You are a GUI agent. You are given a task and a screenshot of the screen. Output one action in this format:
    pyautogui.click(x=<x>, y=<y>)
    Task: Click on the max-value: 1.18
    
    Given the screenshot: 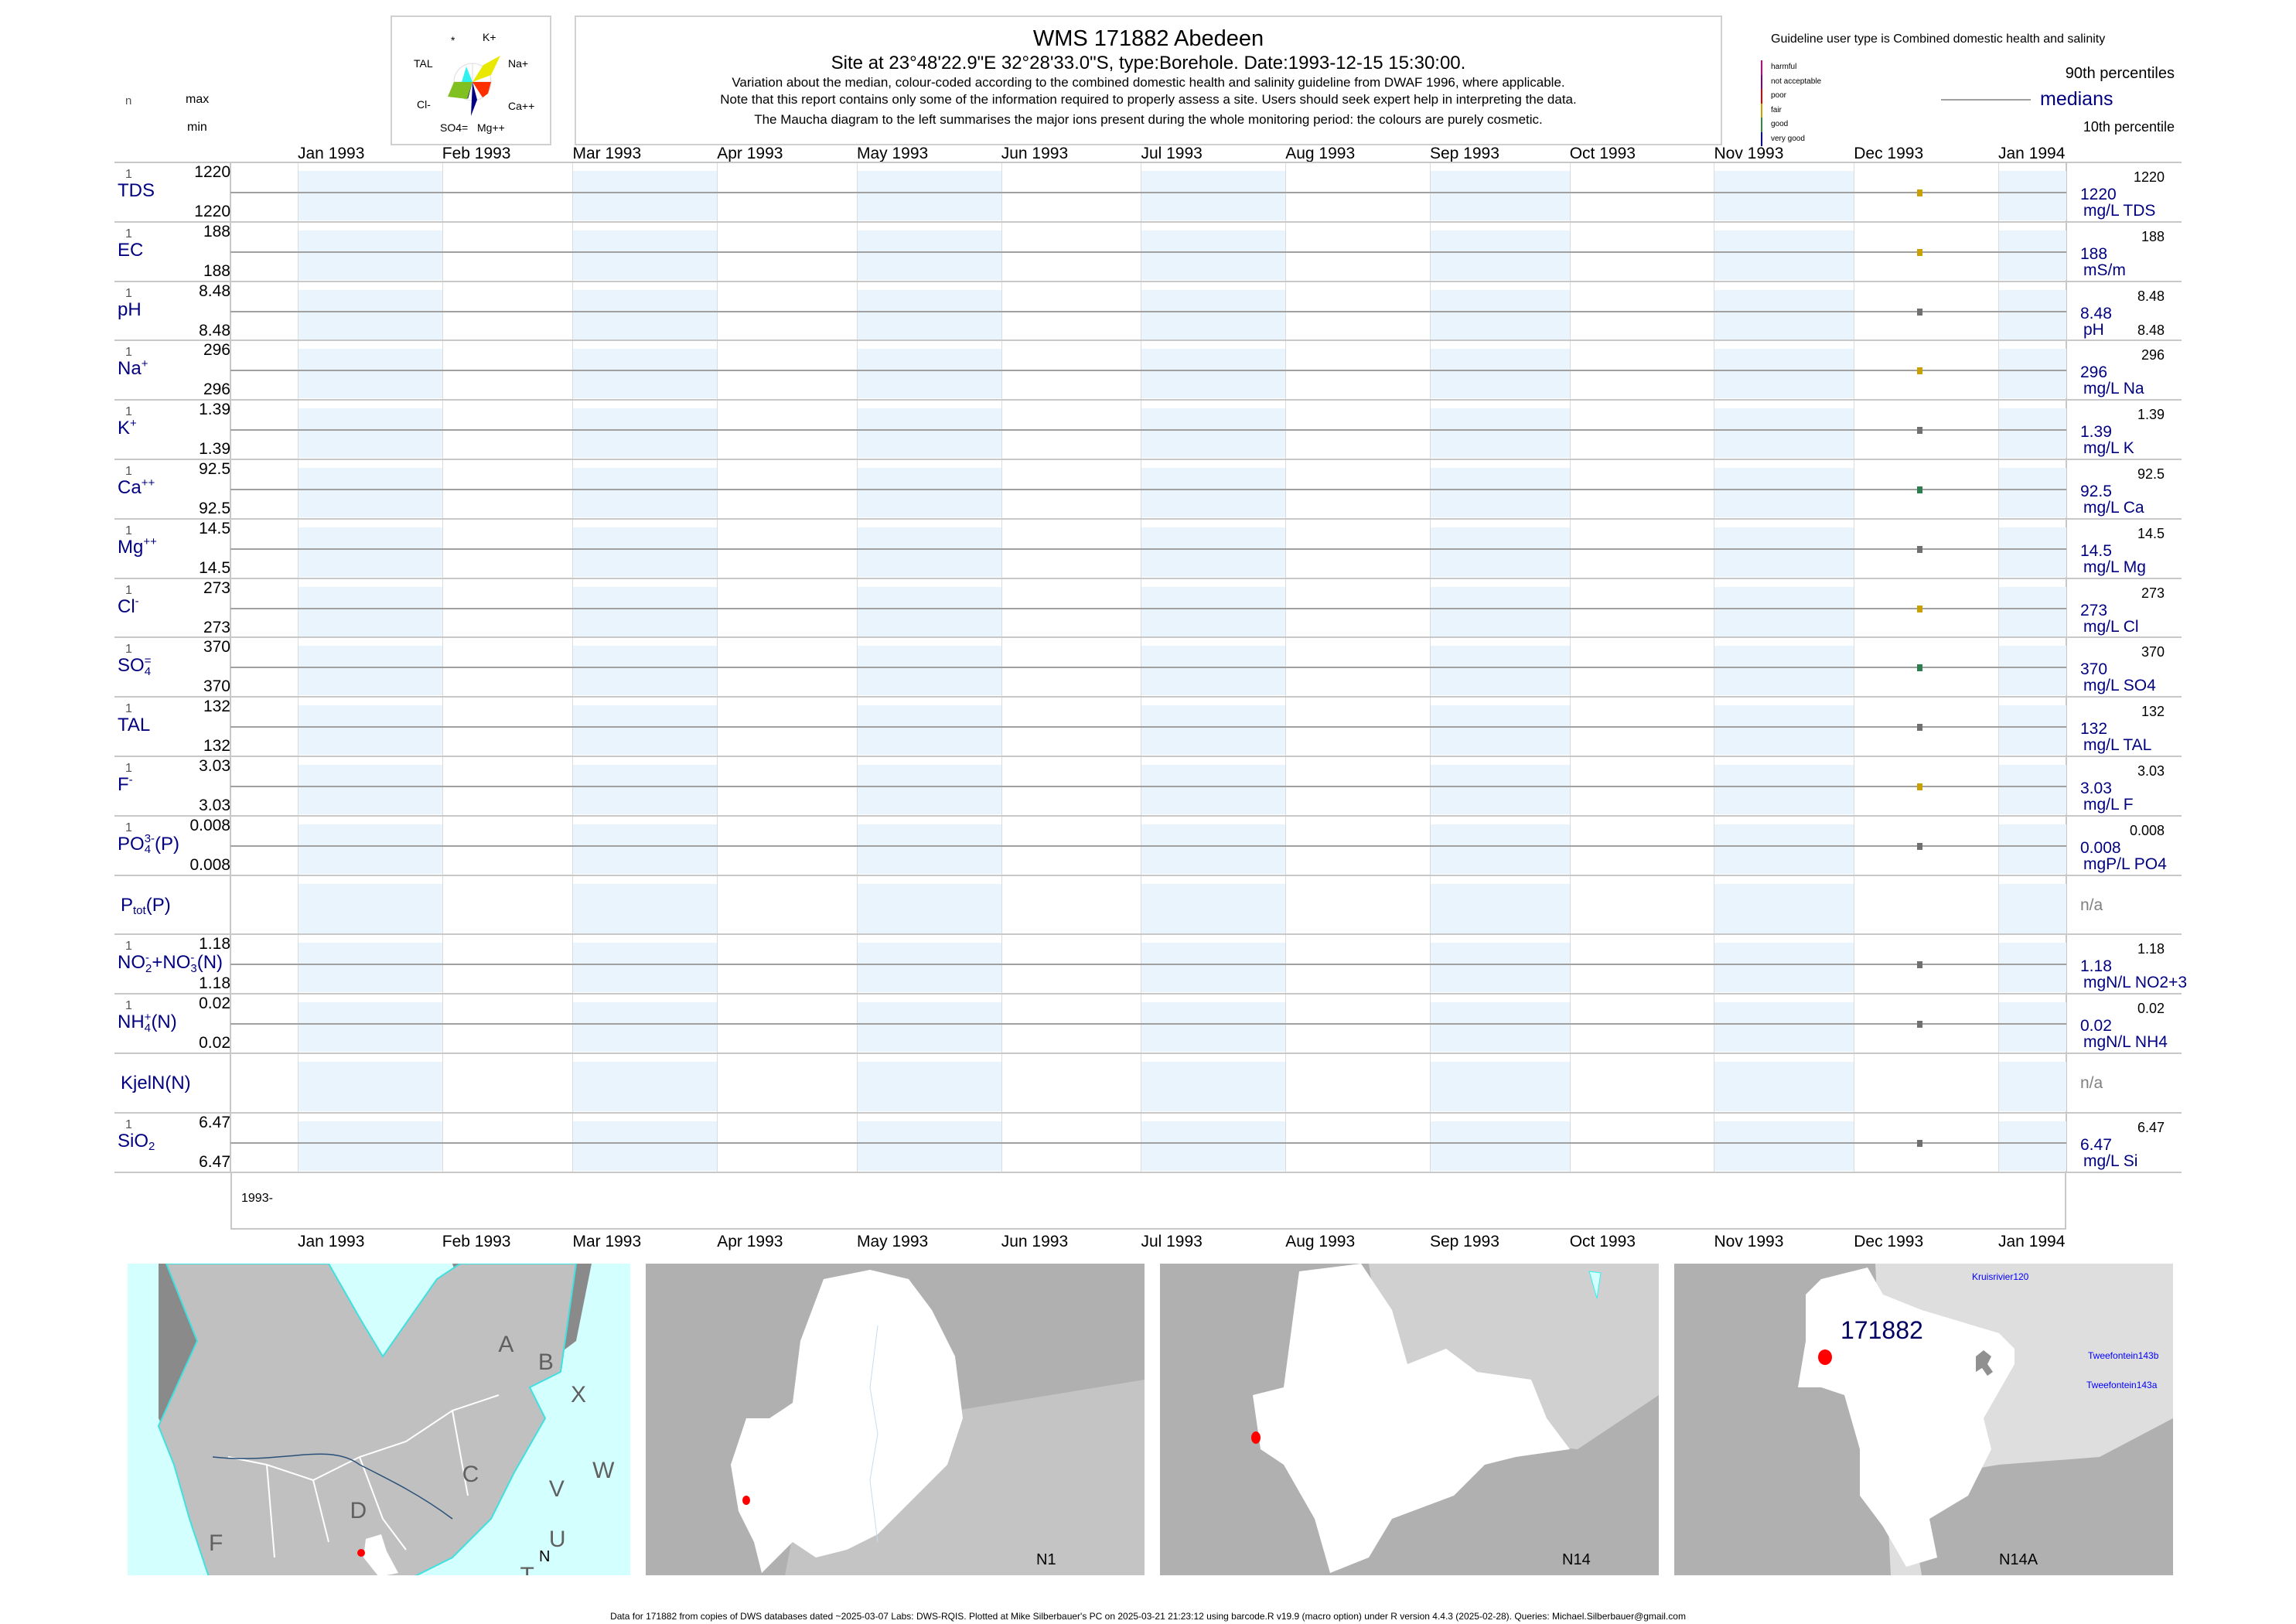 What is the action you would take?
    pyautogui.click(x=214, y=945)
    